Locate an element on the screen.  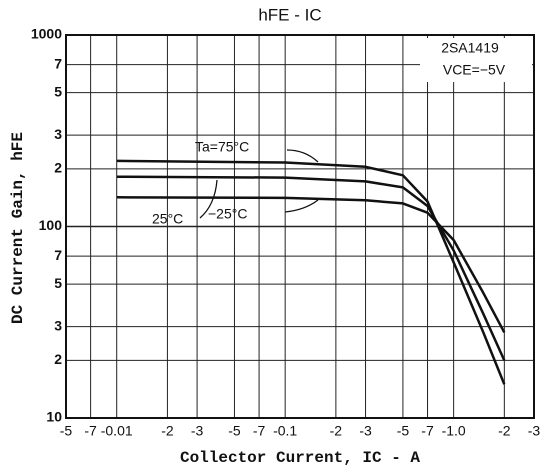
x-tick-label: -0.01 is located at coordinates (117, 431).